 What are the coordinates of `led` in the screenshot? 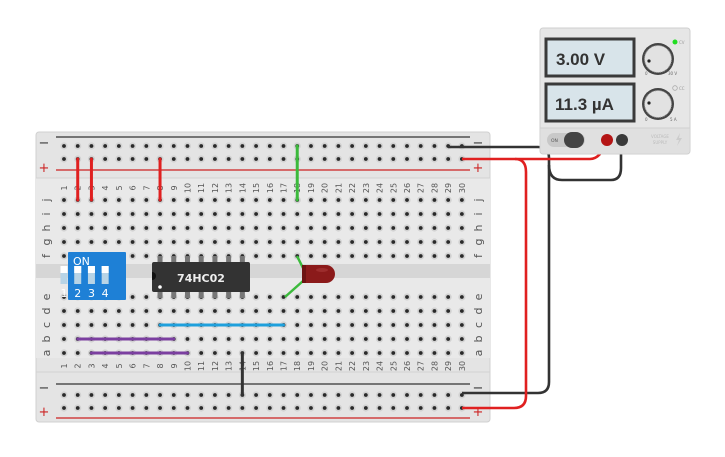 It's located at (309, 276).